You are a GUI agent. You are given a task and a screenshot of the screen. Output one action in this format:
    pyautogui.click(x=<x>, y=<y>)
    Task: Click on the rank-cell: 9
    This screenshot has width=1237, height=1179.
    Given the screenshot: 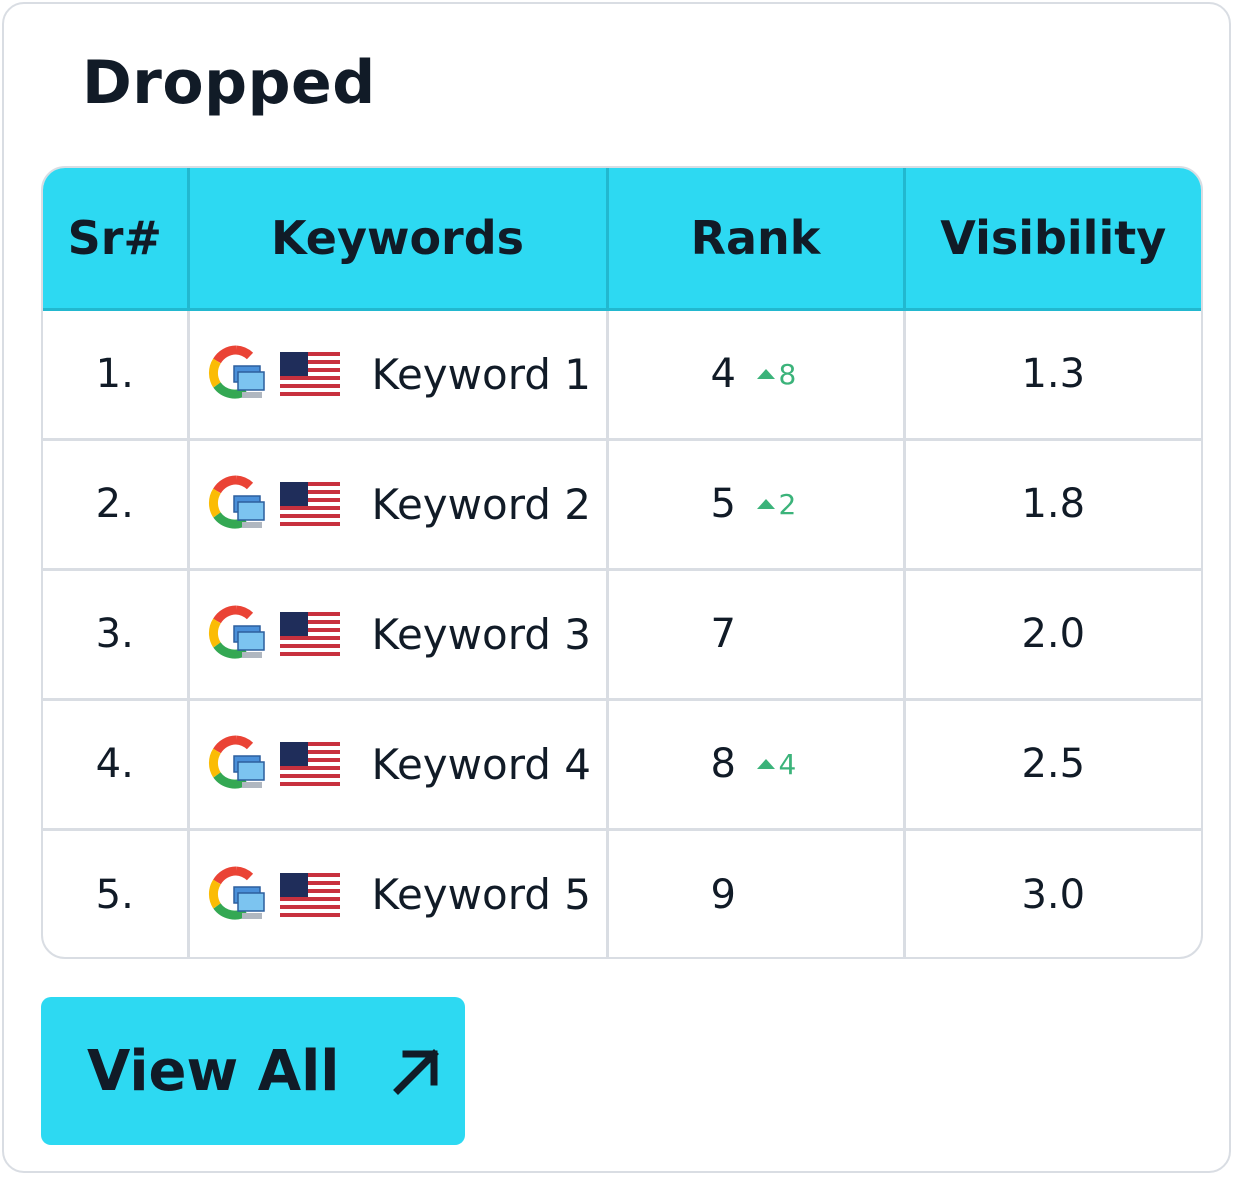 What is the action you would take?
    pyautogui.click(x=756, y=893)
    